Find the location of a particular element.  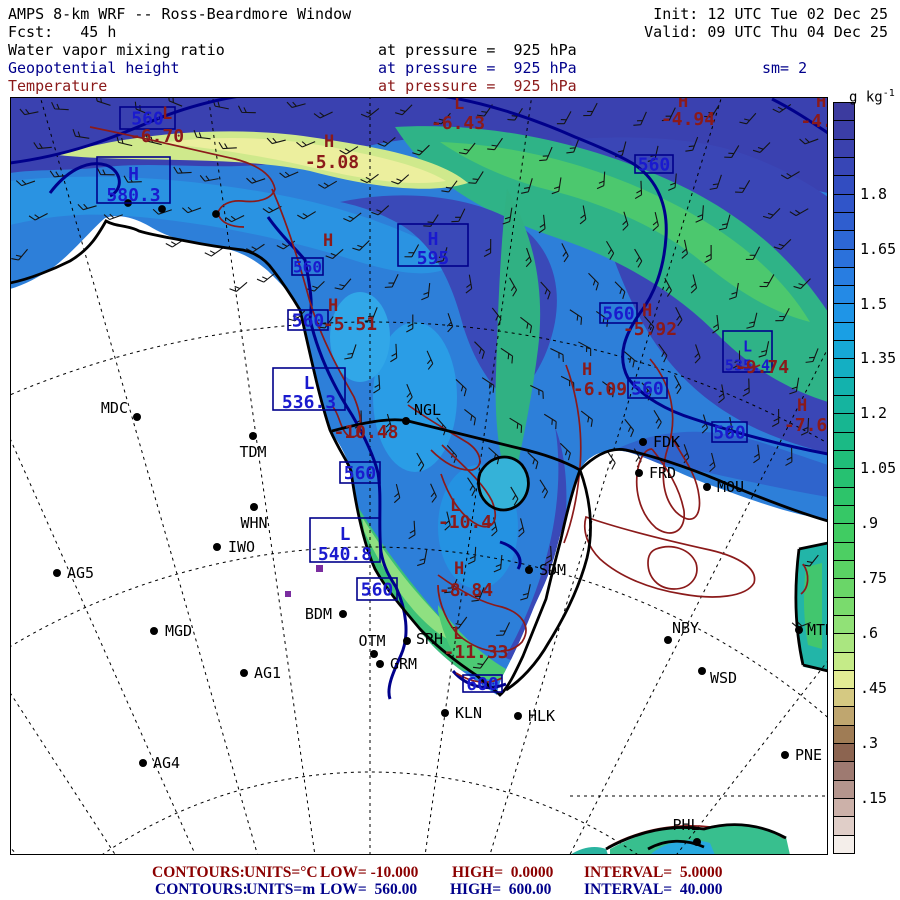

station-label: TDM is located at coordinates (252, 452).